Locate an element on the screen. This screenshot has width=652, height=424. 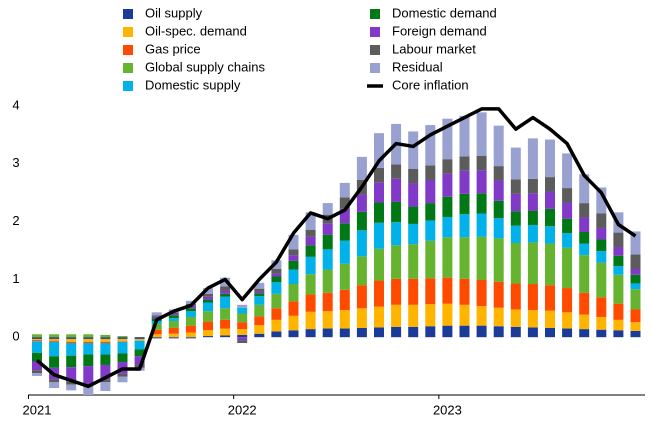
x-tick-label: 2021 is located at coordinates (37, 409).